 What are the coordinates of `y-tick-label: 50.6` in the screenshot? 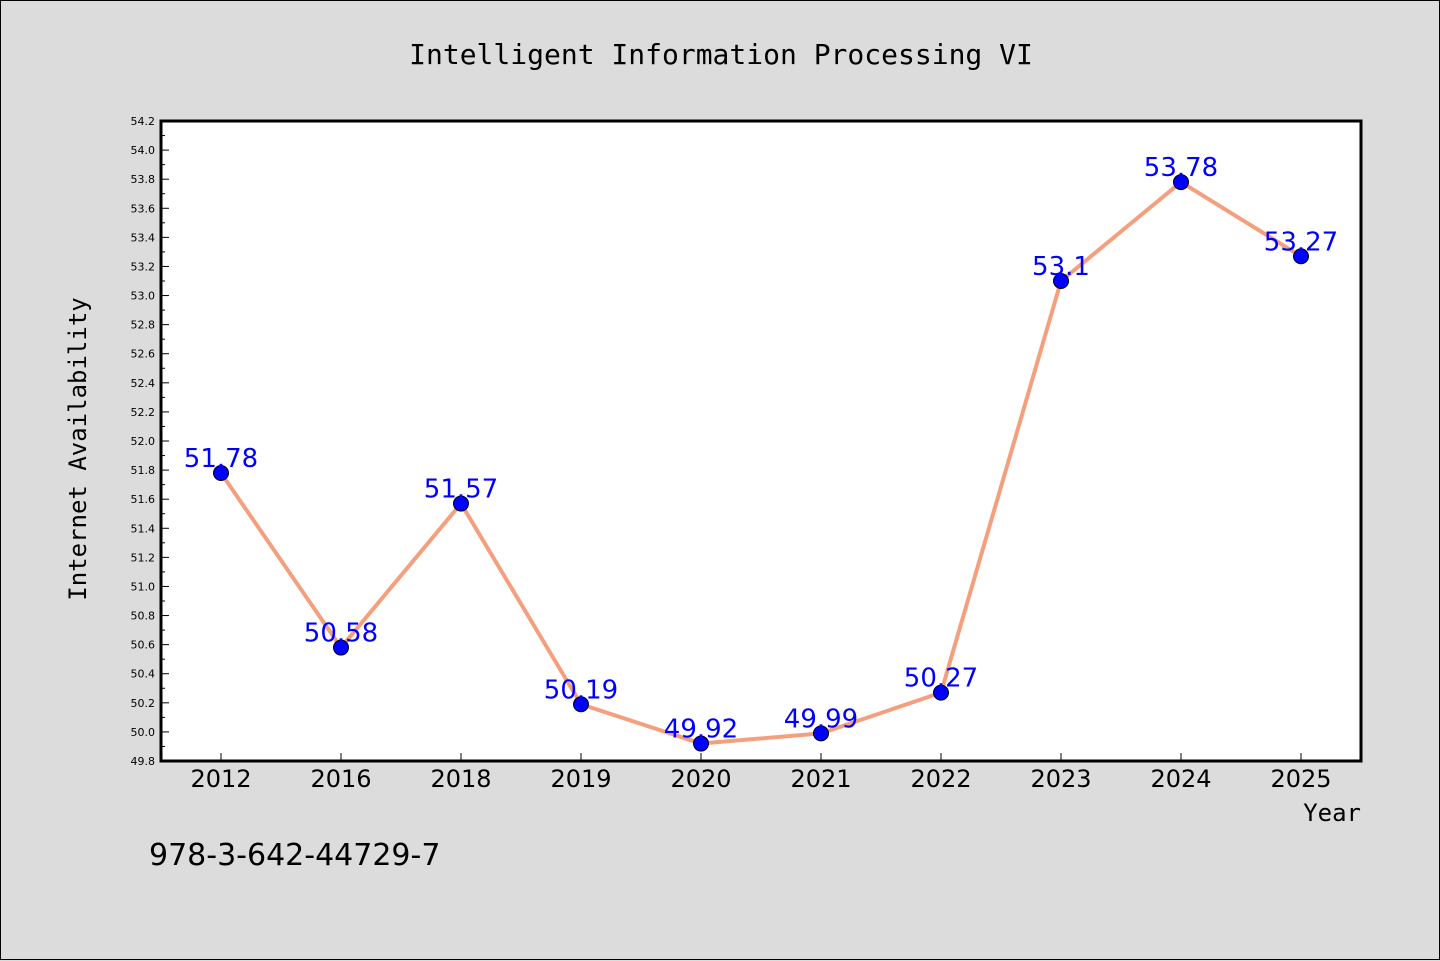 It's located at (143, 645).